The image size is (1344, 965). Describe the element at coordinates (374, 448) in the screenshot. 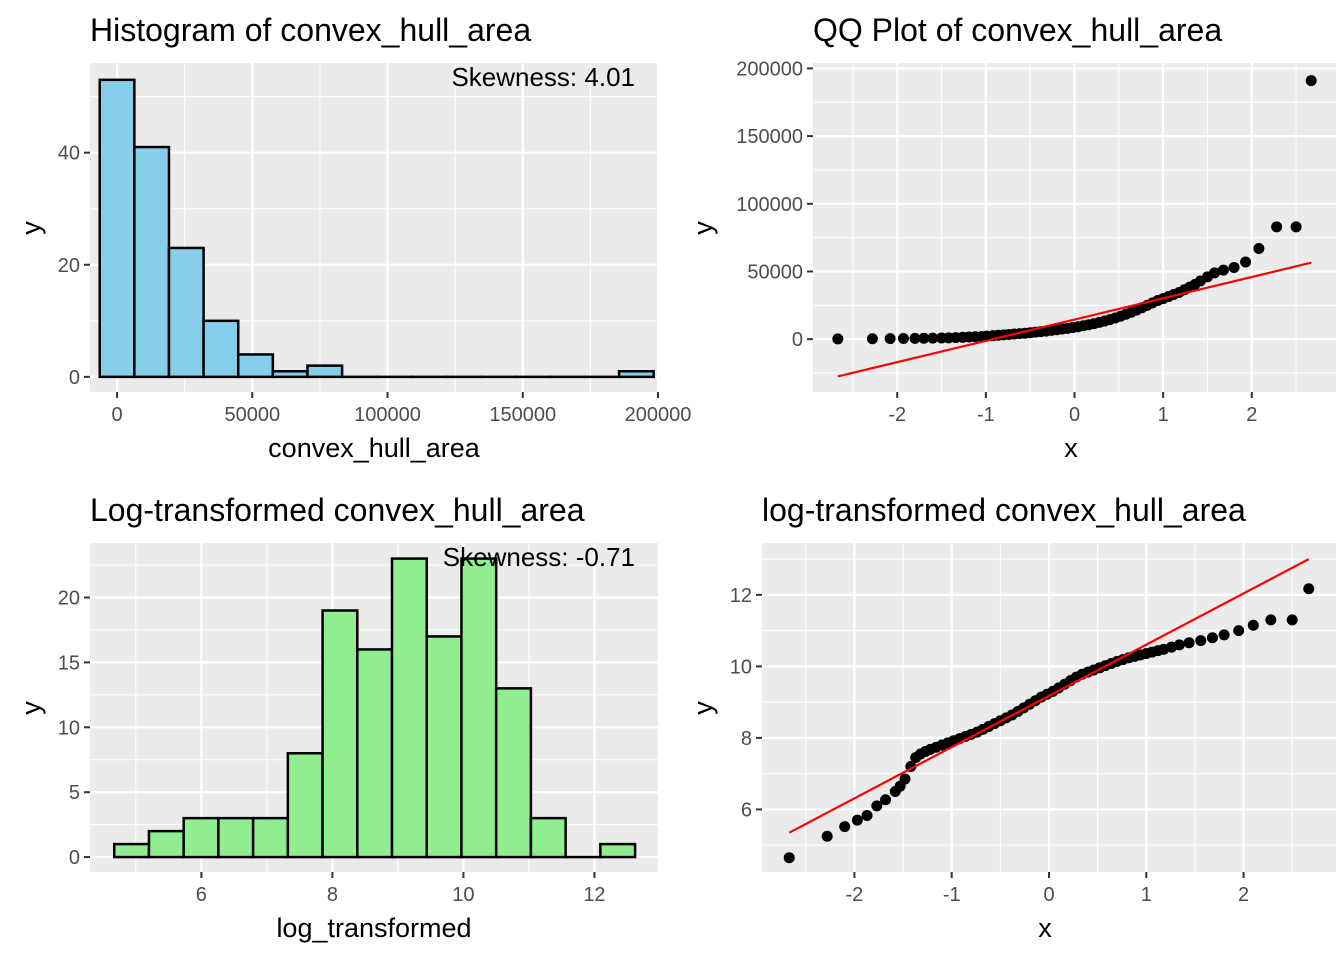

I see `x-axis-title: convex_hull_area` at that location.